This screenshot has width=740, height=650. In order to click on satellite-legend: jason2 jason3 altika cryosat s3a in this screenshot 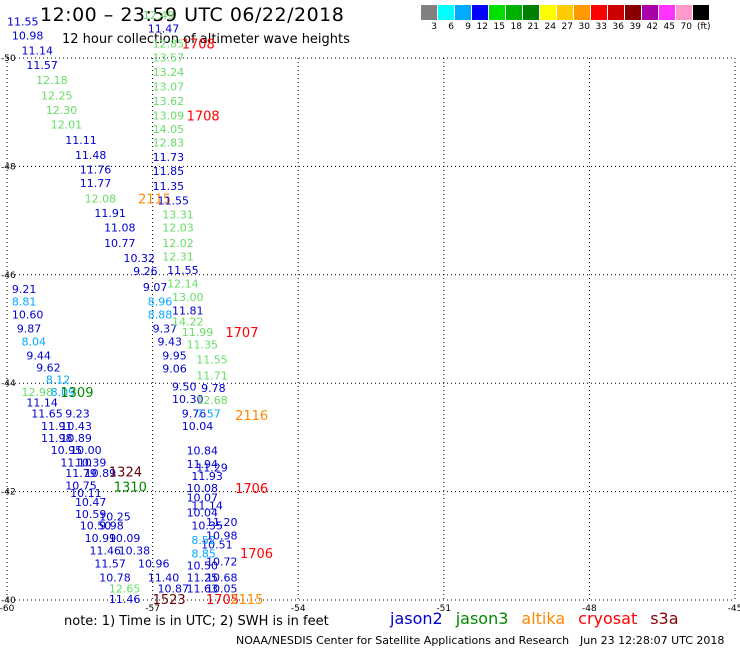, I will do `click(541, 618)`.